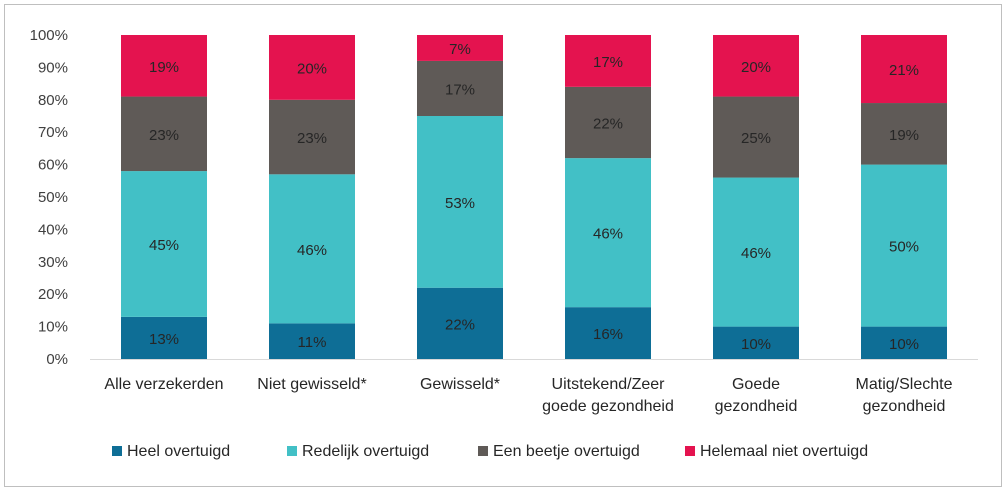 This screenshot has height=493, width=1008. I want to click on y-tick-label: 80%, so click(53, 100).